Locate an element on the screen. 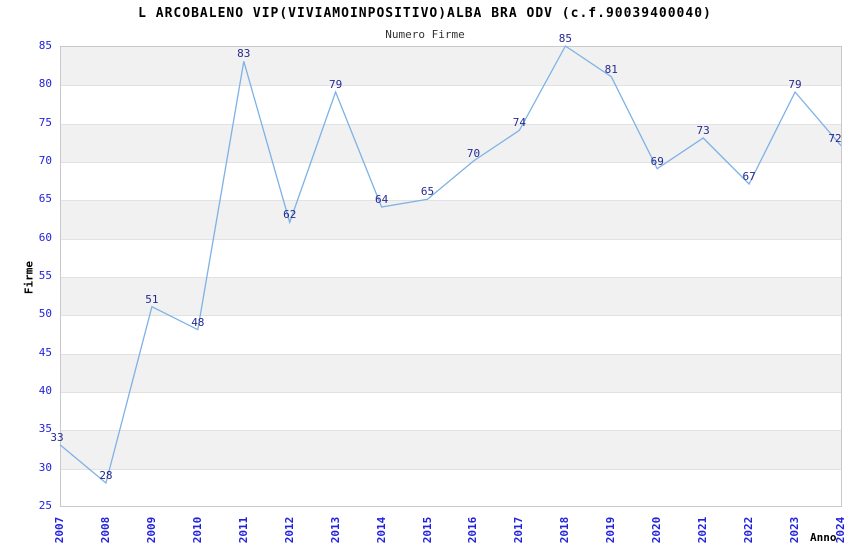 This screenshot has height=550, width=850. x-tick-label: 2010 is located at coordinates (197, 530).